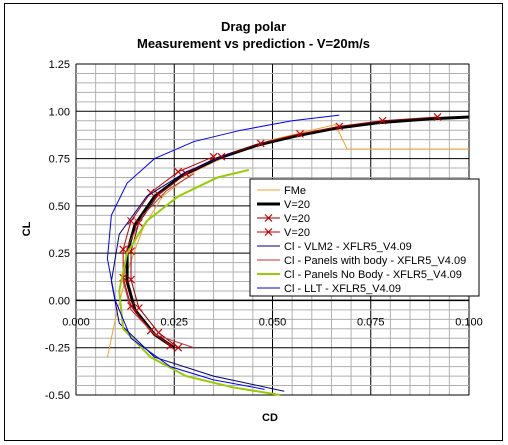 The height and width of the screenshot is (445, 508). What do you see at coordinates (76, 322) in the screenshot?
I see `x-tick-label: 0.000` at bounding box center [76, 322].